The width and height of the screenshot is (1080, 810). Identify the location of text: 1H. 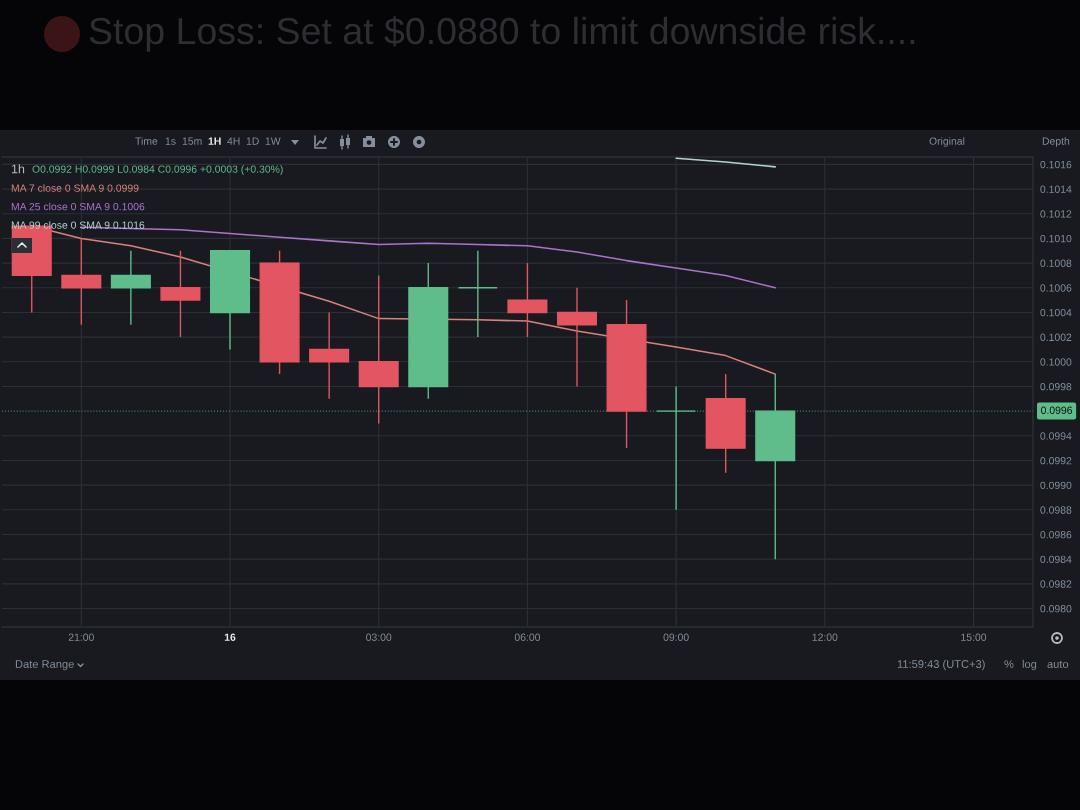
(214, 141).